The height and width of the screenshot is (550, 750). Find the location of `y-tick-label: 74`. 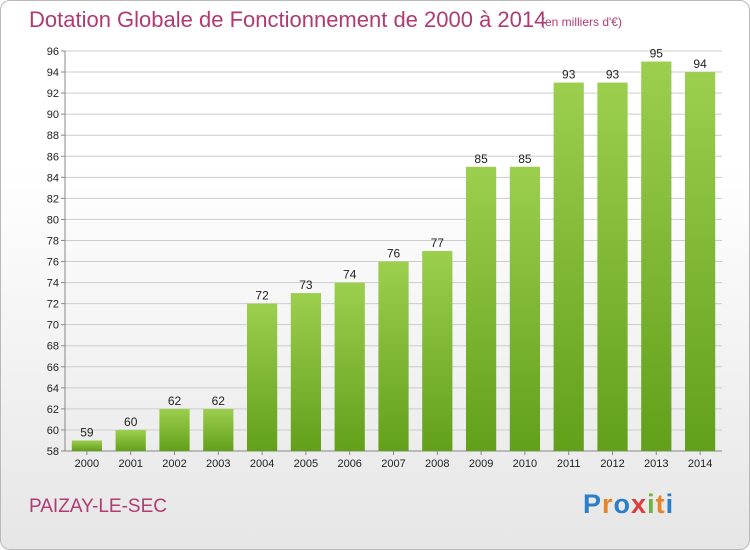

y-tick-label: 74 is located at coordinates (53, 284).